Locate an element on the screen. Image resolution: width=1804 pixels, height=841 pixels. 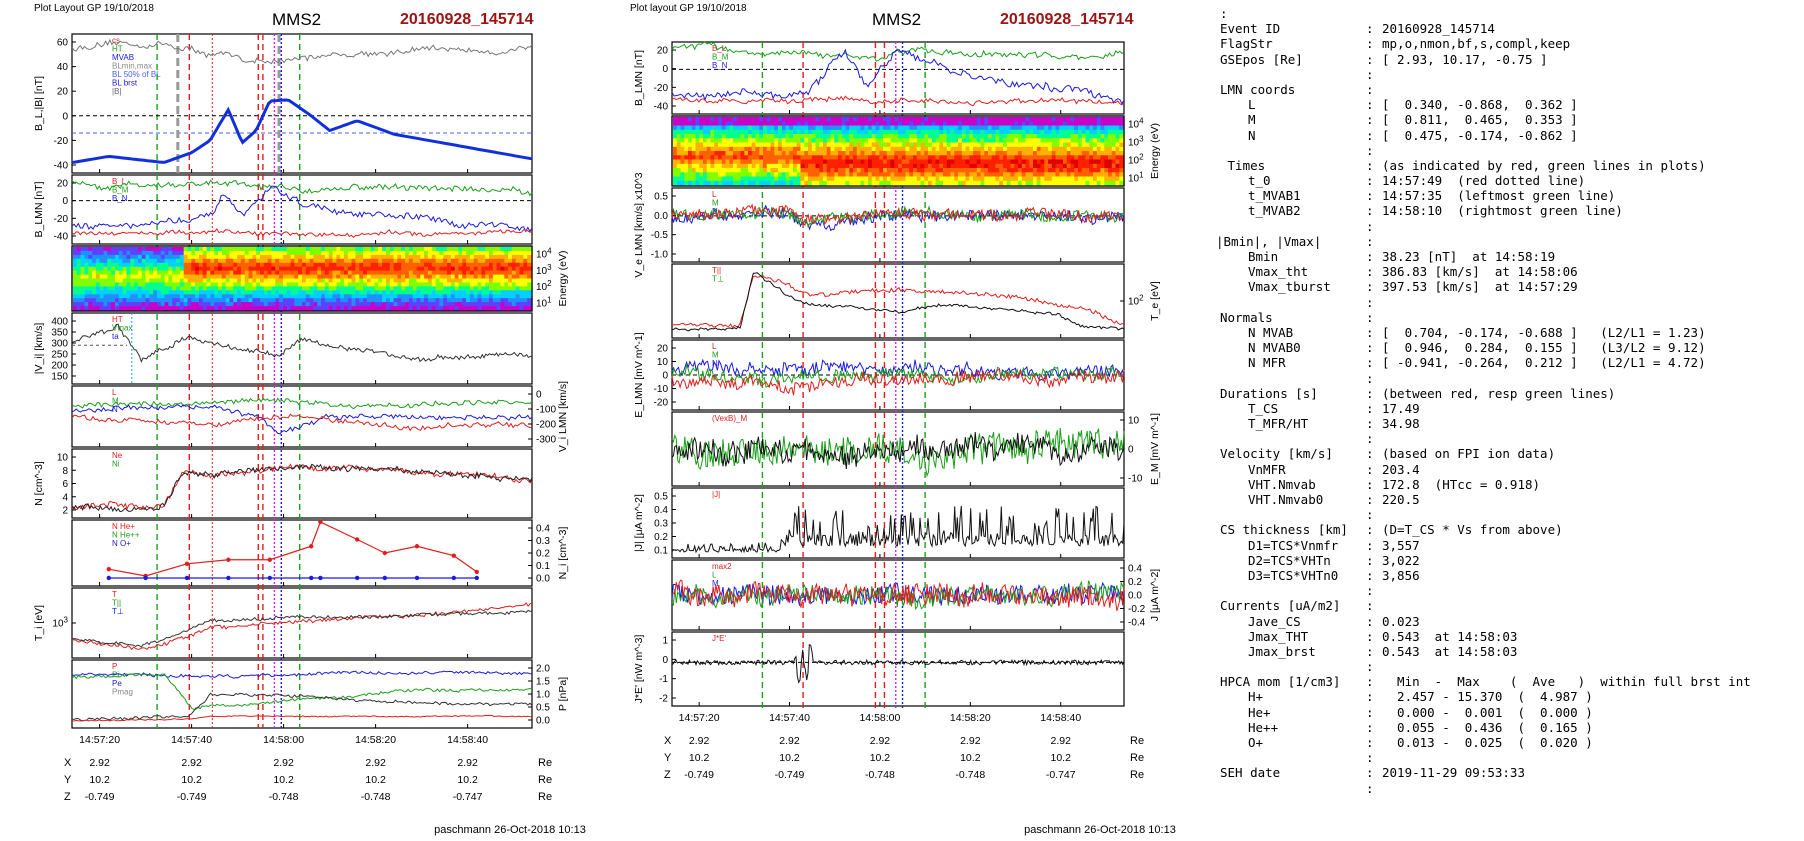
info-key: VHT.Nmvab0 is located at coordinates (1286, 499).